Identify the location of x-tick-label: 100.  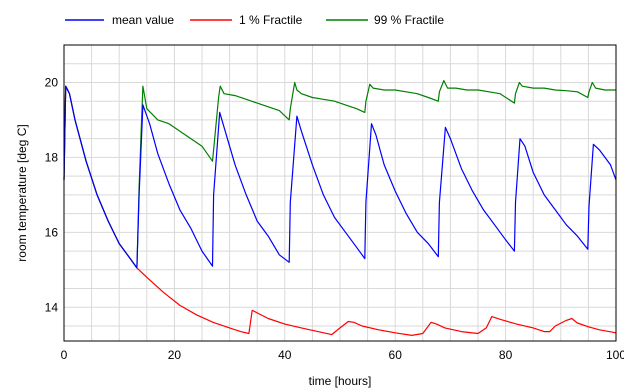
(615, 355).